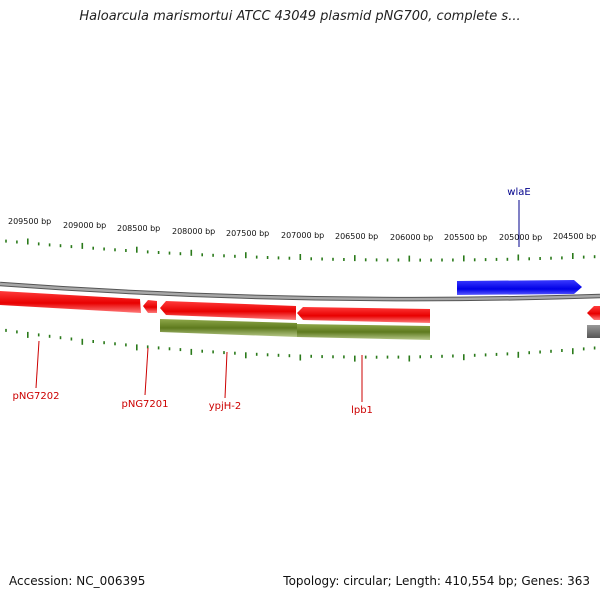  Describe the element at coordinates (300, 291) in the screenshot. I see `backbone-line` at that location.